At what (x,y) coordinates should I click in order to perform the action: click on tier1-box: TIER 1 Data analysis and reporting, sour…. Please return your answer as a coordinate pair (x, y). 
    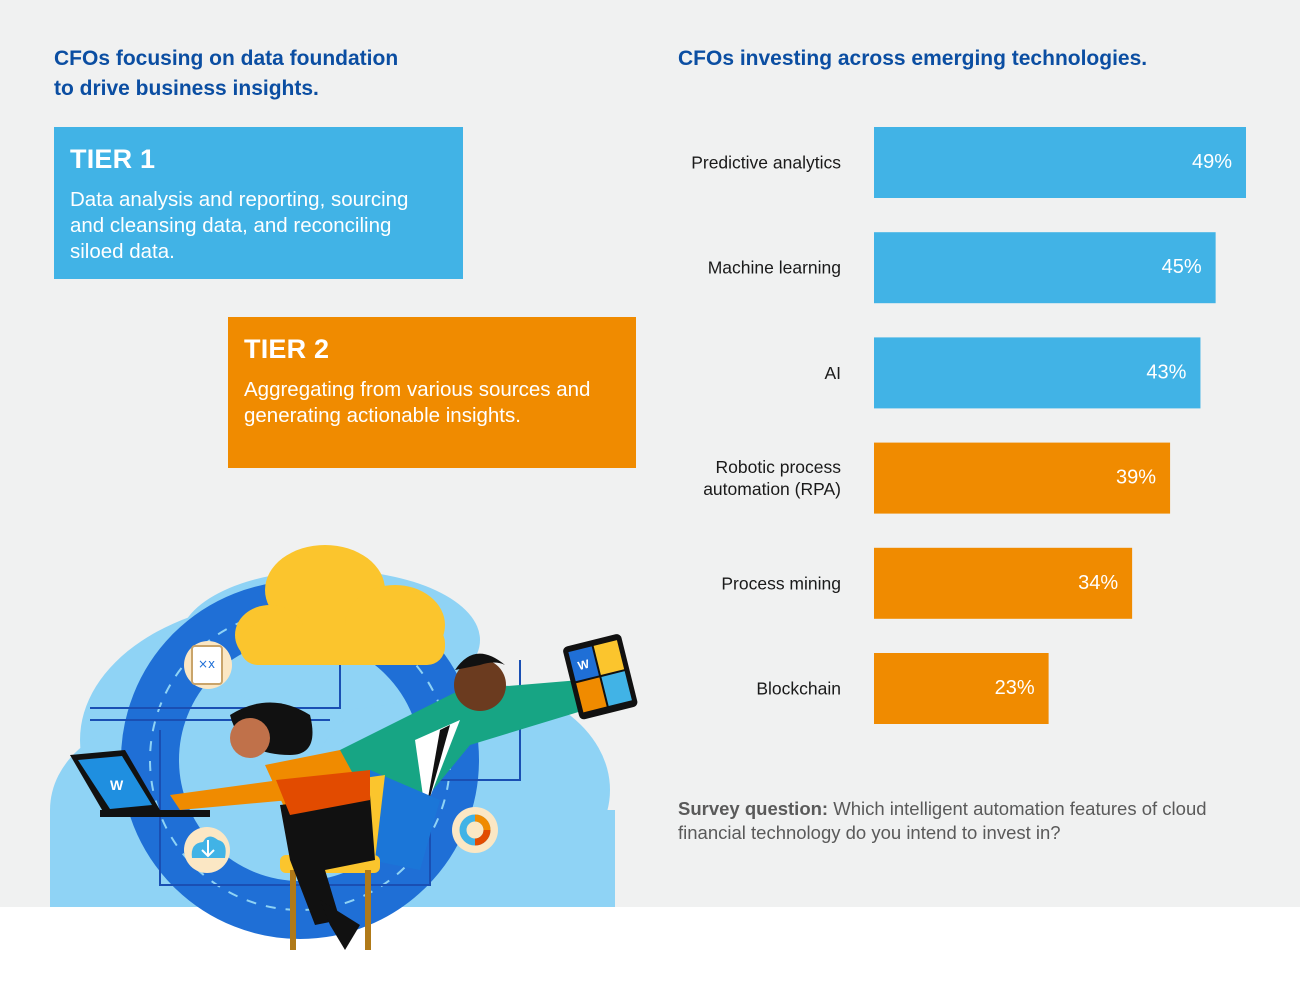
    Looking at the image, I should click on (258, 203).